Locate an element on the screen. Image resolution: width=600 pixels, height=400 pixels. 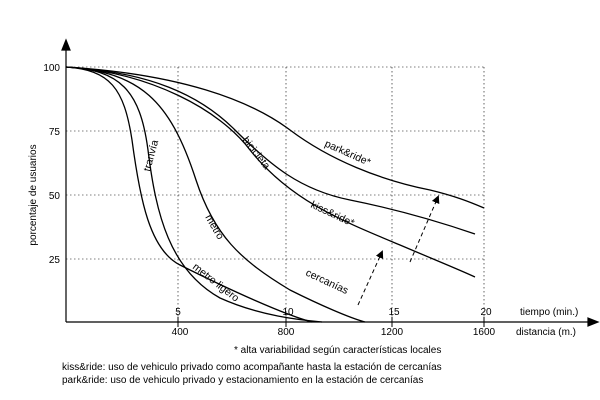
x-time-tick-label: 15 is located at coordinates (394, 312).